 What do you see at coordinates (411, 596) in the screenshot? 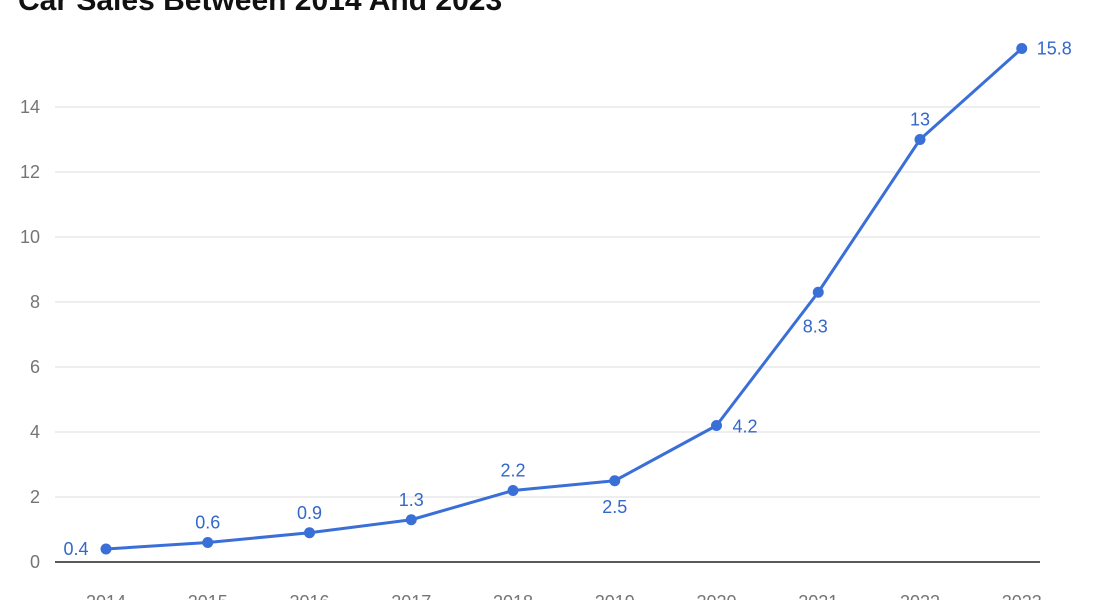
I see `x-tick-label: 2017` at bounding box center [411, 596].